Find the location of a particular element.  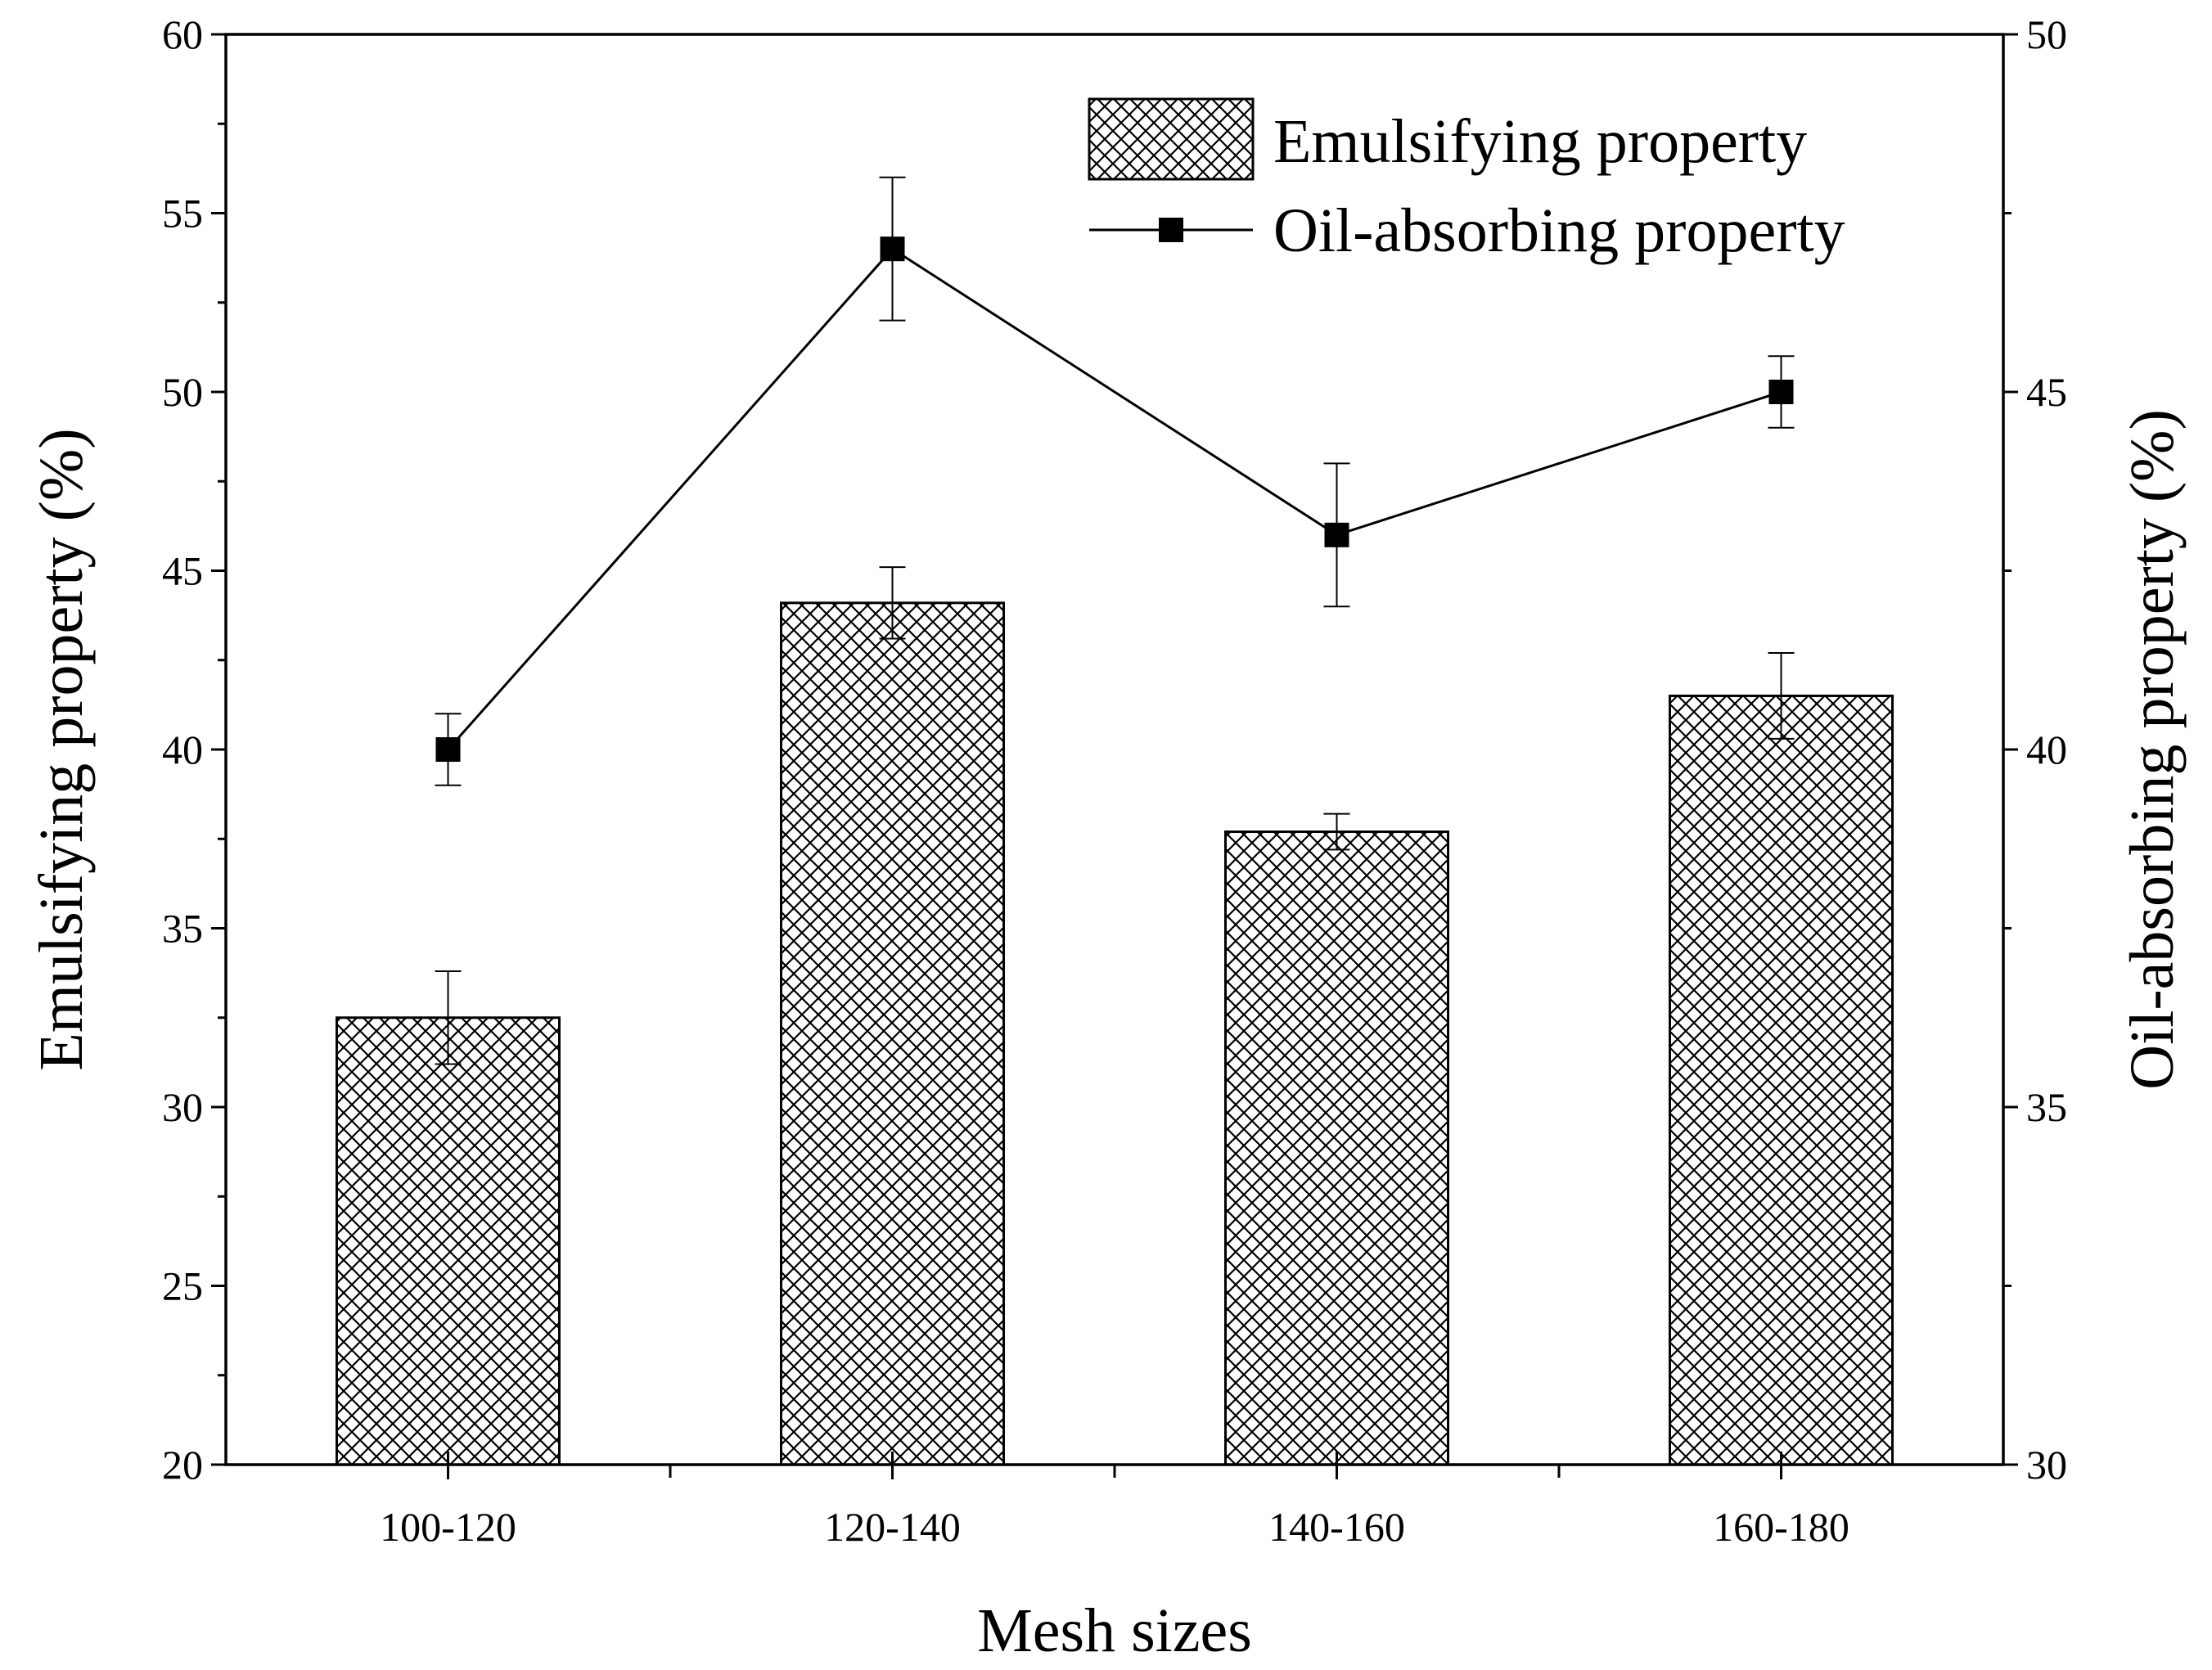

y-left-axis-title: Emulsifying property (%) is located at coordinates (61, 749).